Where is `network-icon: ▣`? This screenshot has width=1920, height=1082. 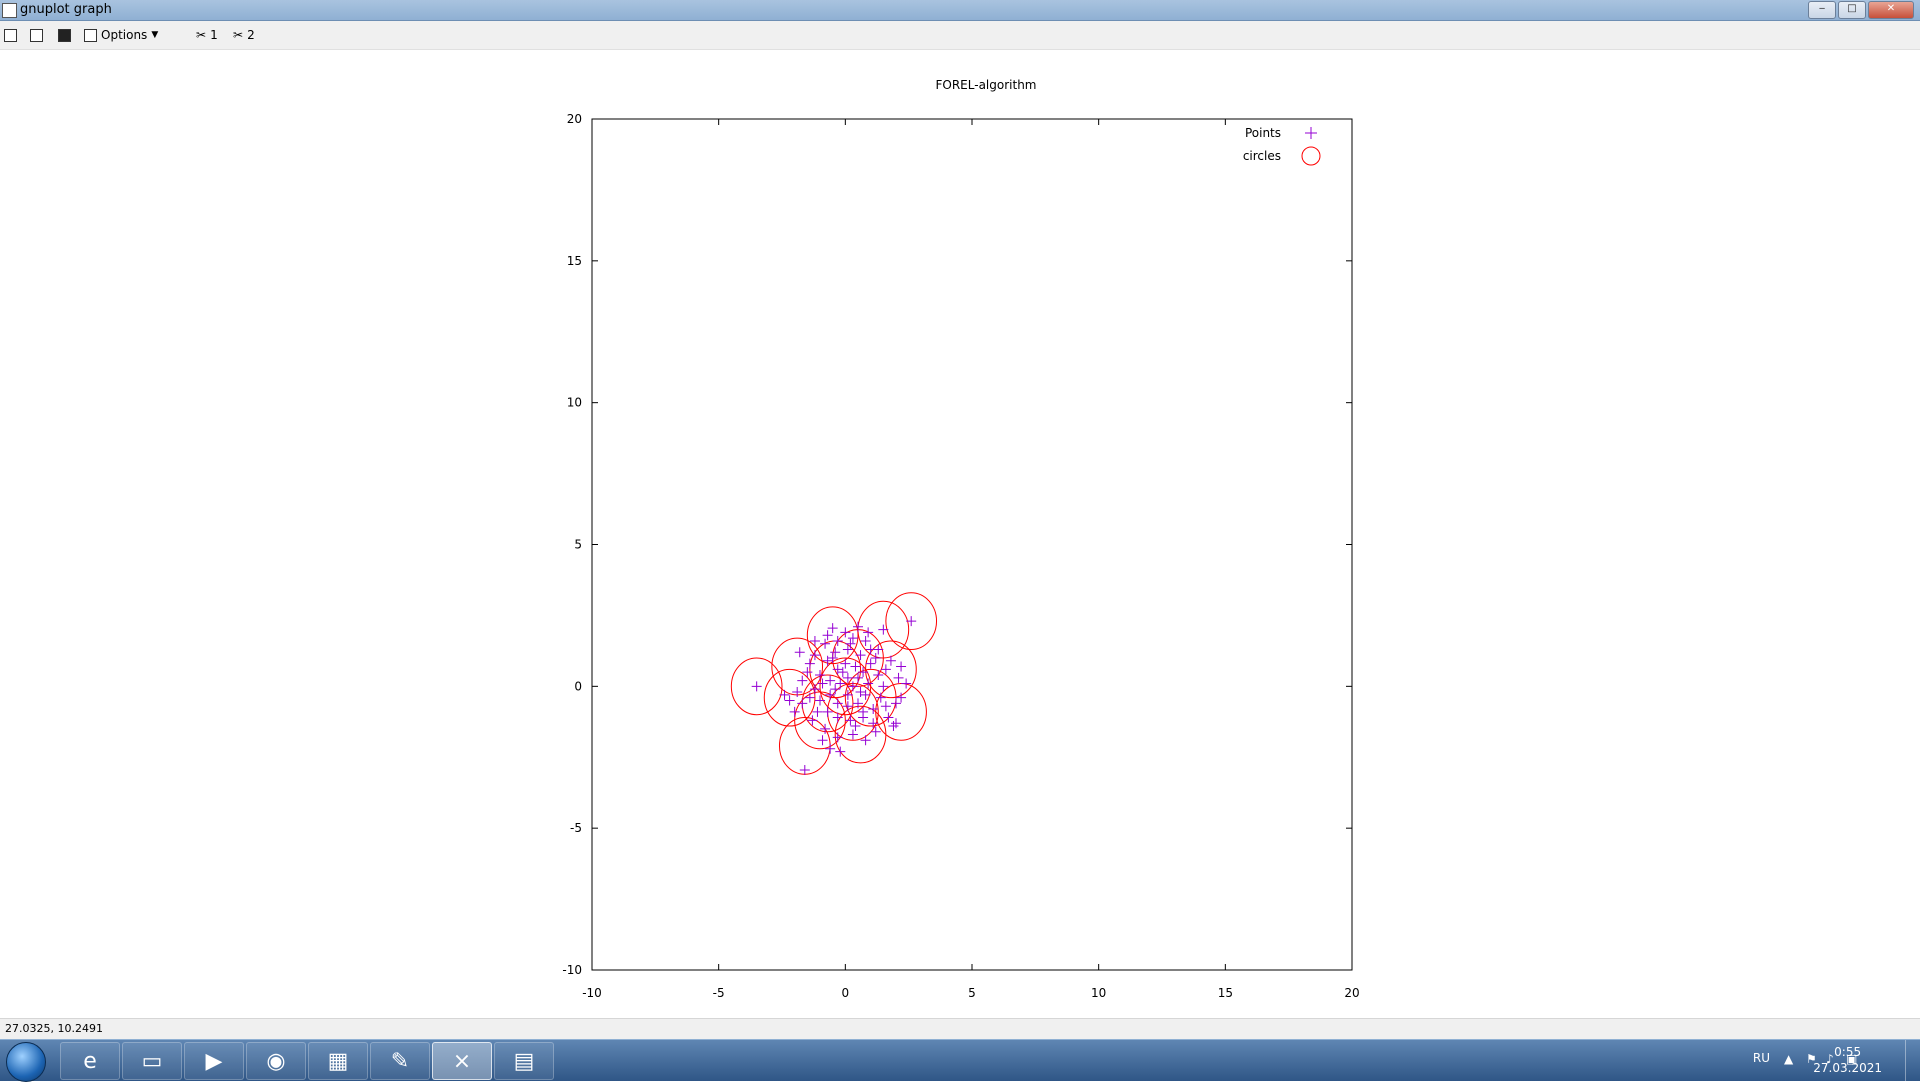
network-icon: ▣ is located at coordinates (1852, 1059).